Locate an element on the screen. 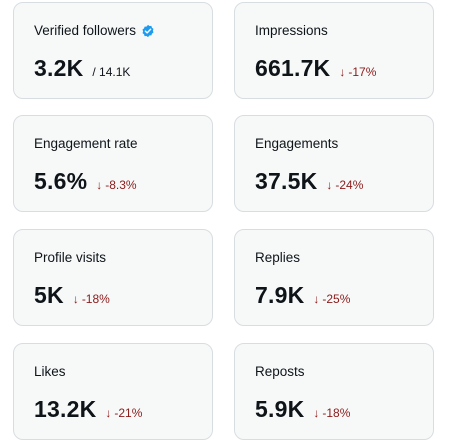  metric-label: Impressions is located at coordinates (291, 30).